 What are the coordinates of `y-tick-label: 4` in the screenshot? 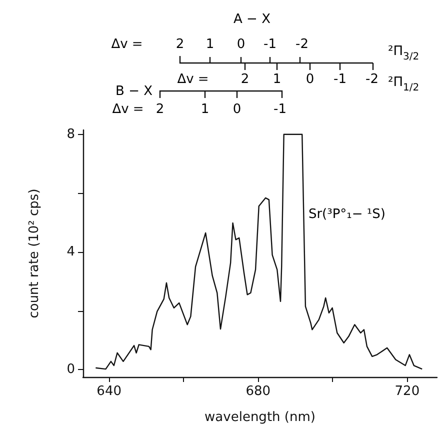 It's located at (70, 252).